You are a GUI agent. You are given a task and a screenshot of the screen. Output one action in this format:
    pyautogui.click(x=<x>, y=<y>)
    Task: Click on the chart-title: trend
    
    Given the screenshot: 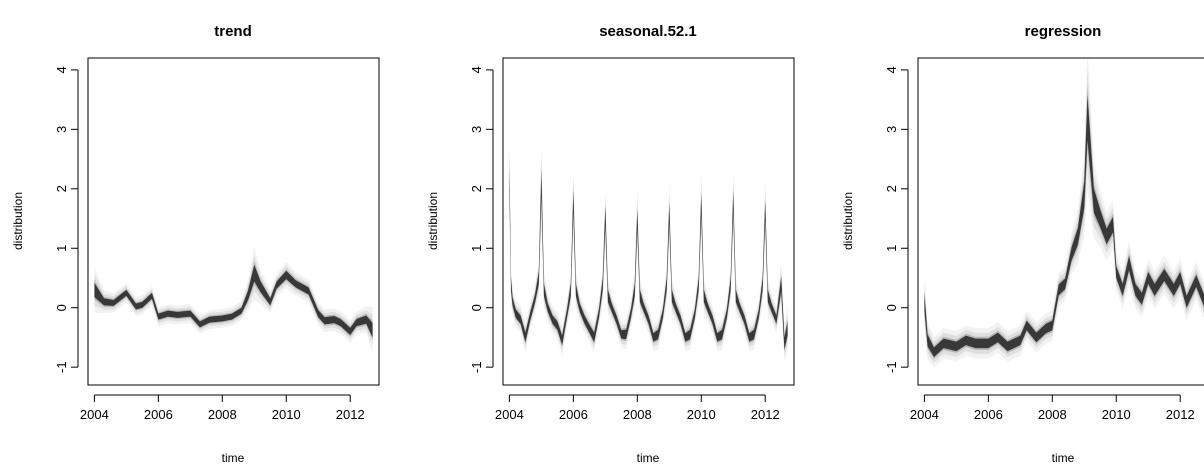 What is the action you would take?
    pyautogui.click(x=233, y=31)
    